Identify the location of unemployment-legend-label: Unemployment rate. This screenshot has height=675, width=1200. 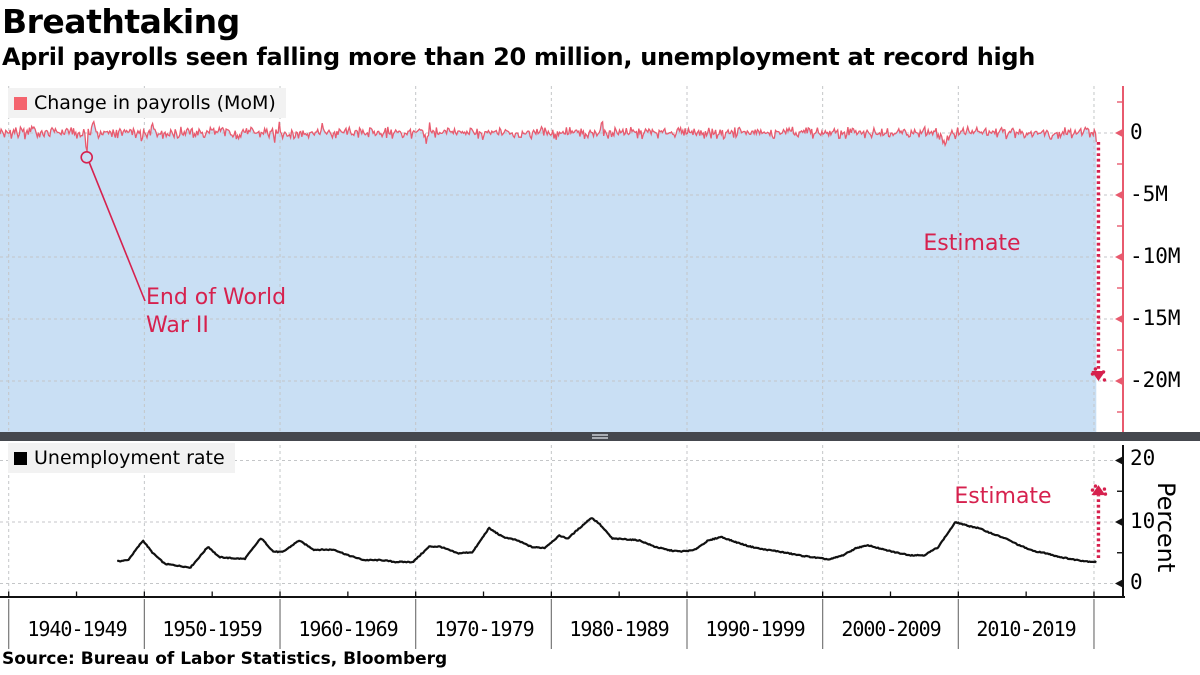
(129, 458).